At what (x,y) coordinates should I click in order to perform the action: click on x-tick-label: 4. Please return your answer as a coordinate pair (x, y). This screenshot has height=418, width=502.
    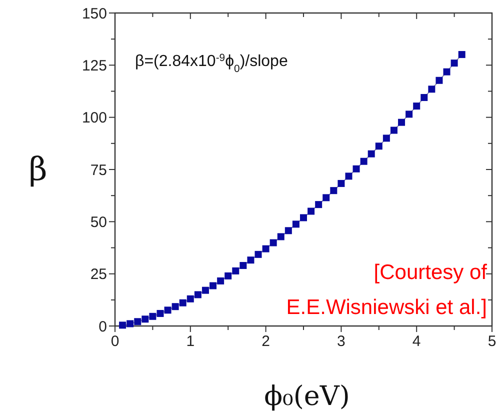
    Looking at the image, I should click on (416, 341).